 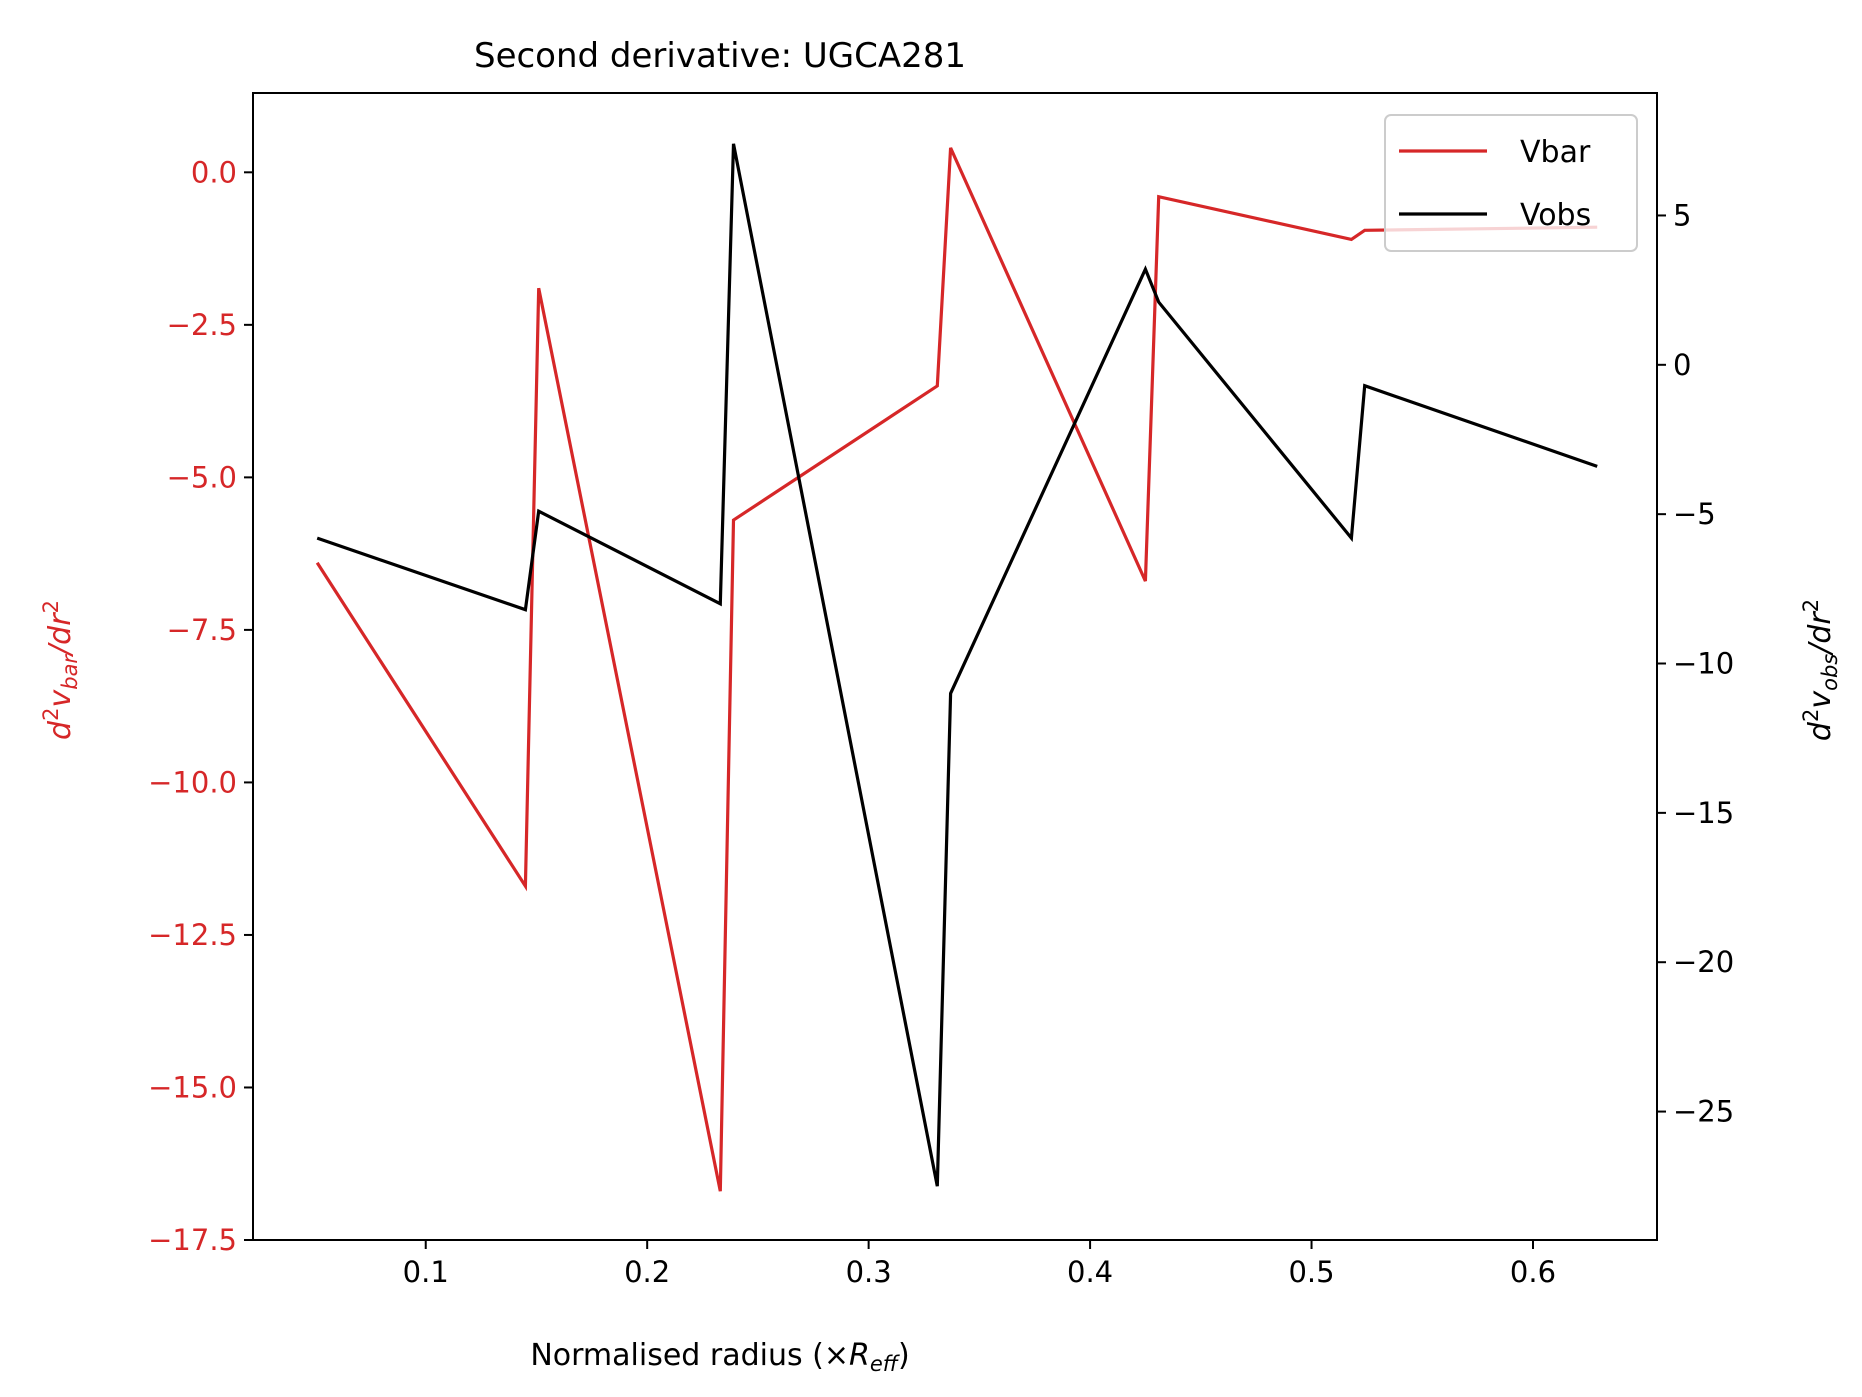 I want to click on y-axis-right-label: d2vobs/dr2, so click(x=1820, y=670).